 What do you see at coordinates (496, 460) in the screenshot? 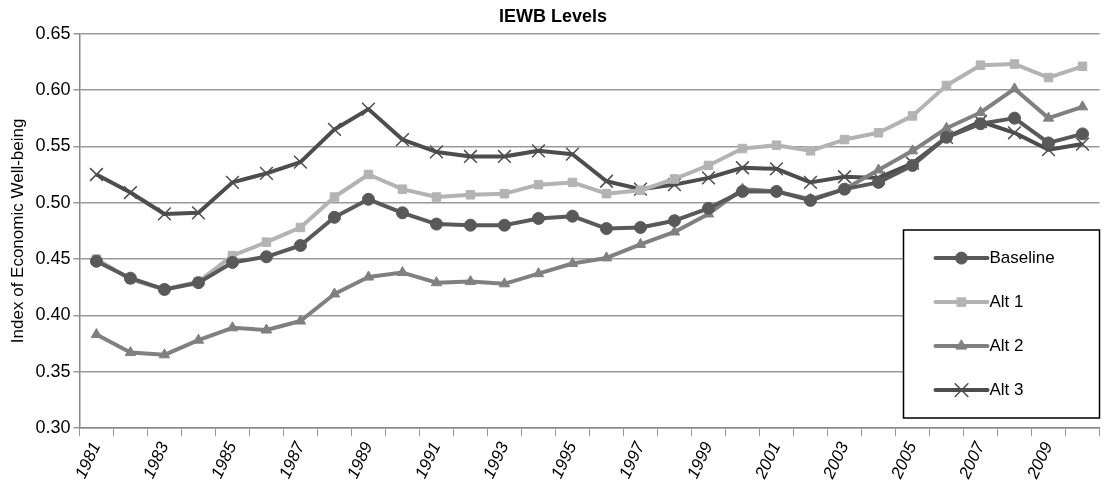
I see `x-tick-label: 1993` at bounding box center [496, 460].